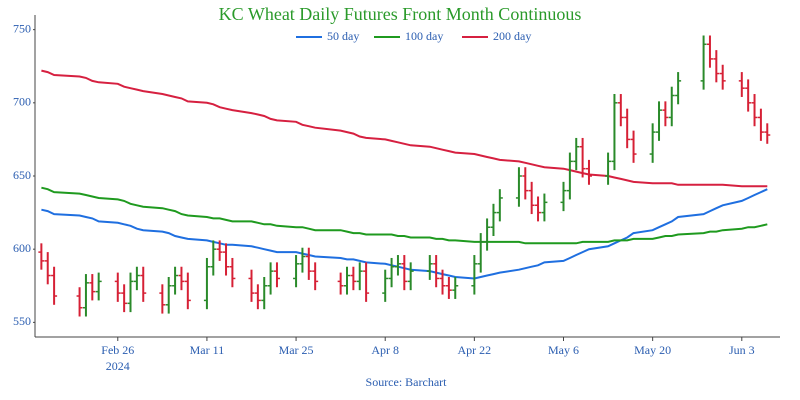 The image size is (800, 400). I want to click on x-tick-sublabel: 2024, so click(118, 366).